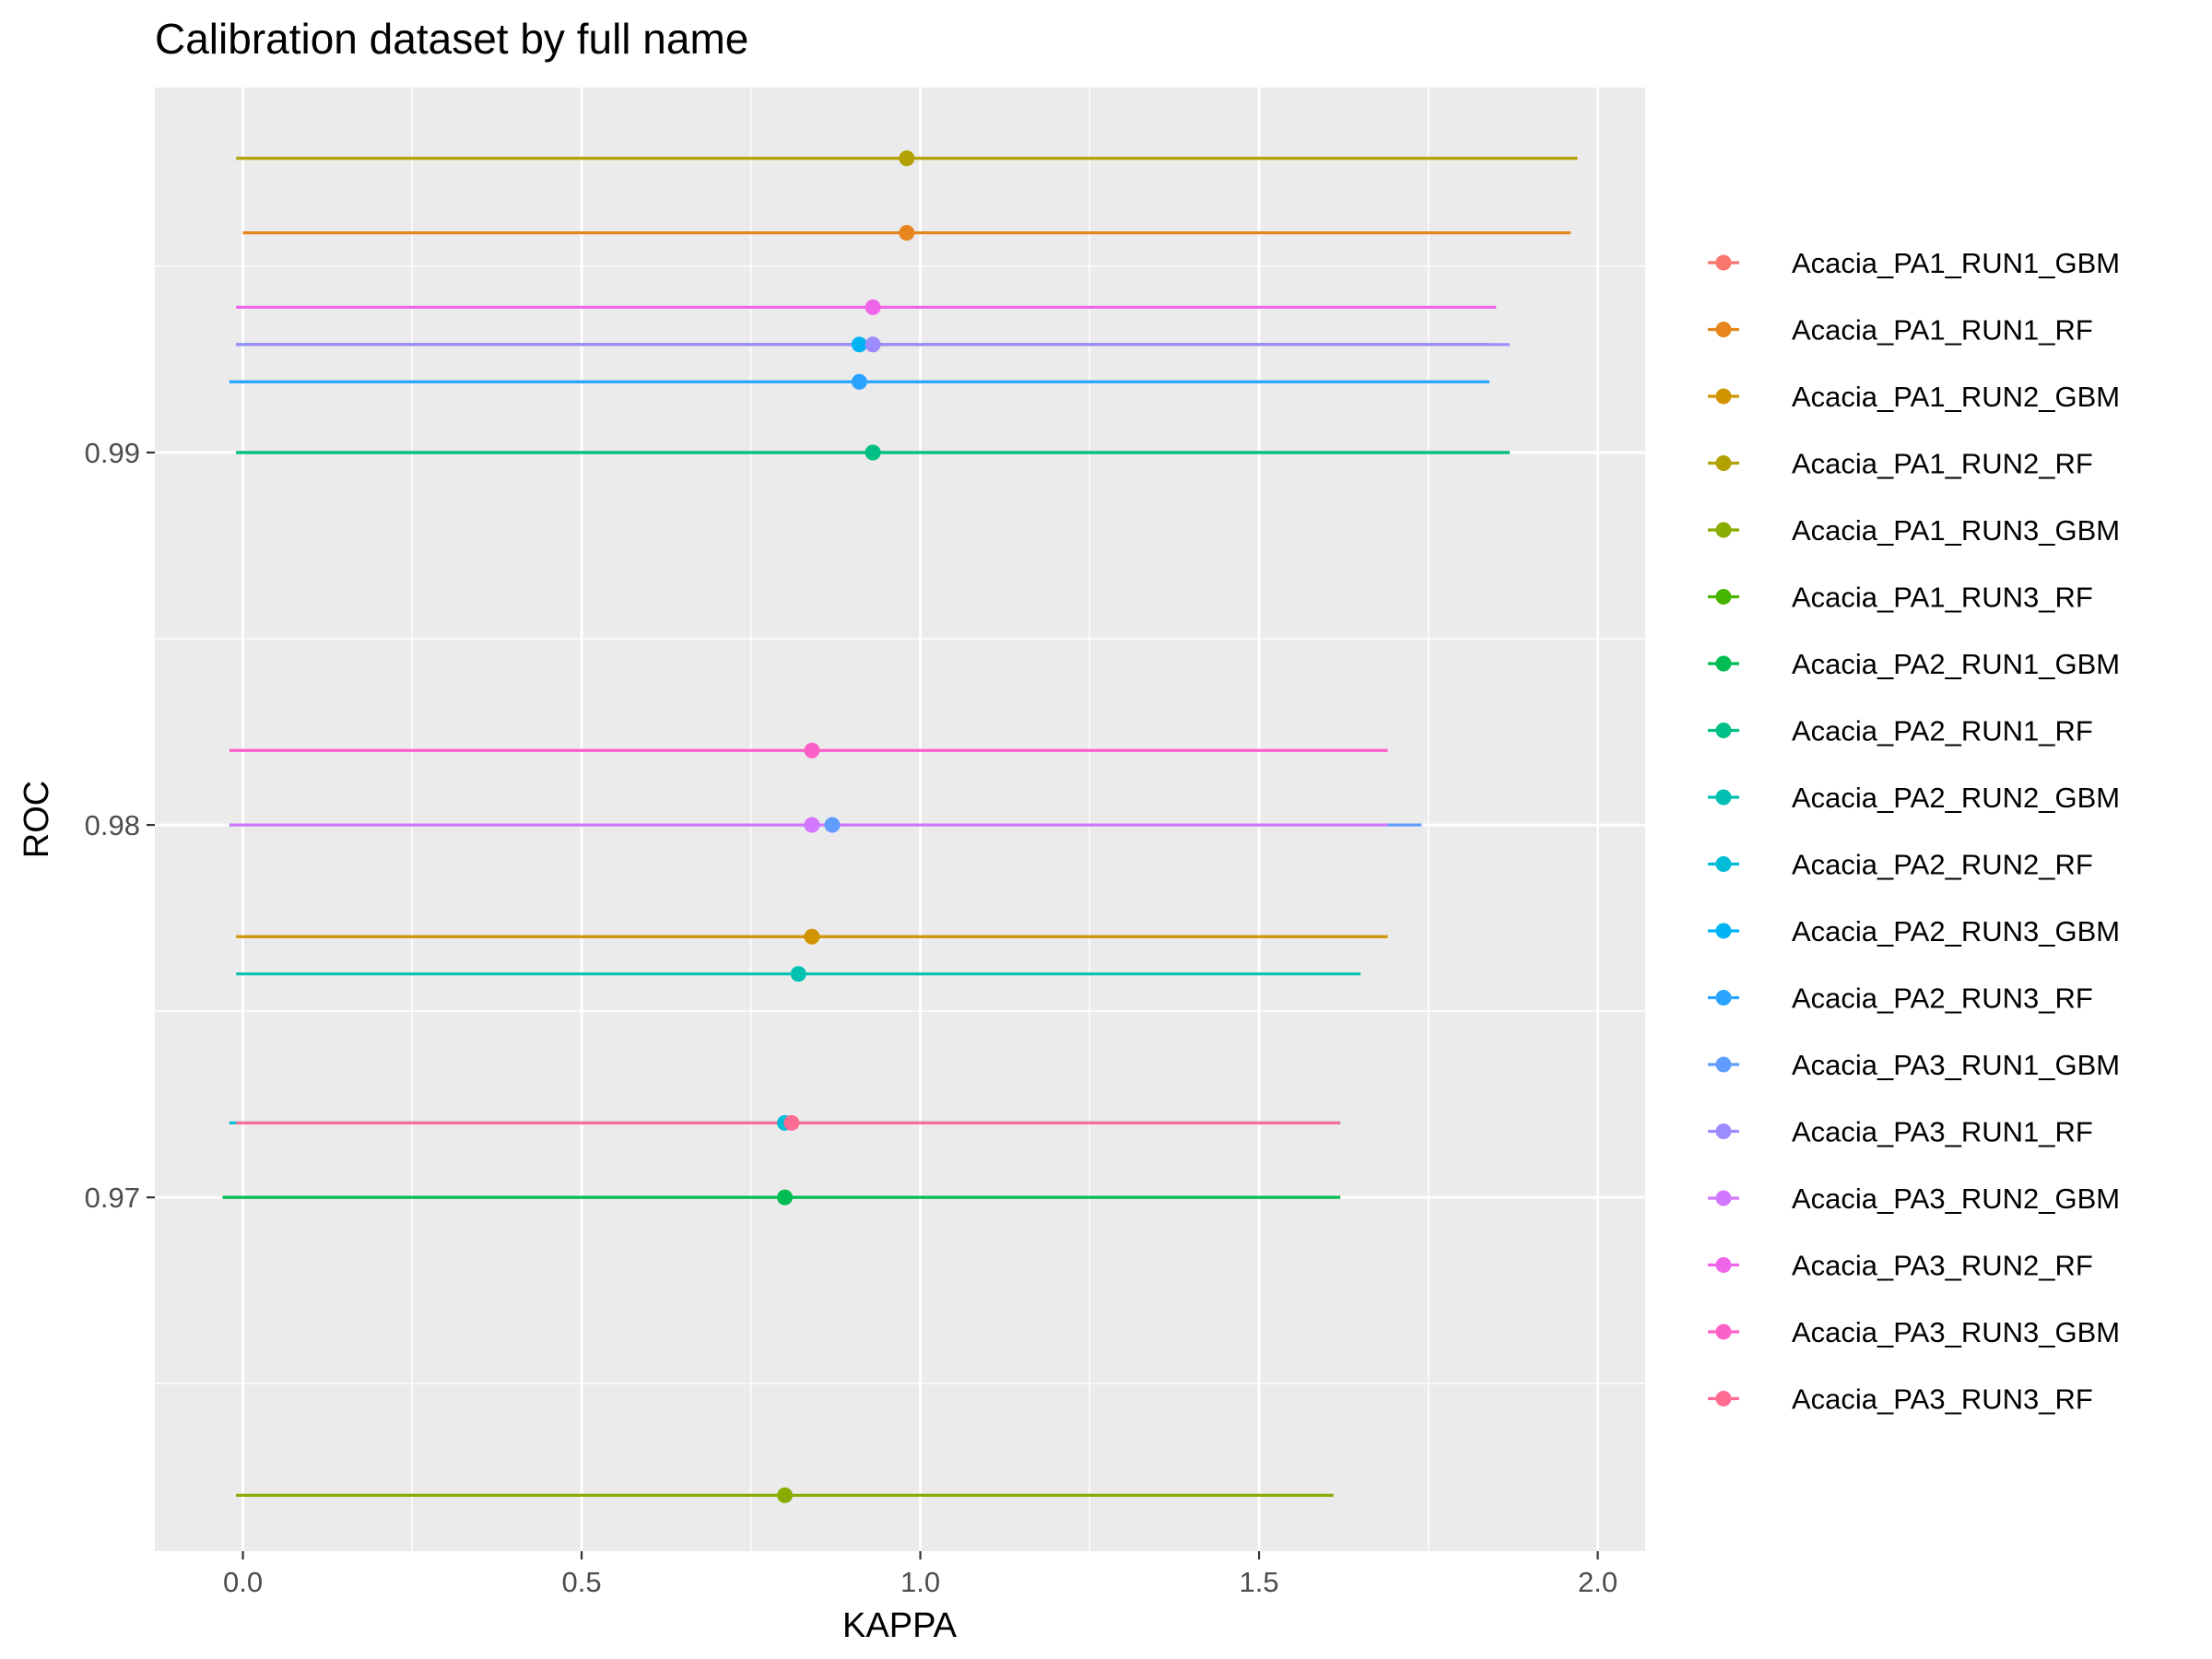 This screenshot has height=1659, width=2212. Describe the element at coordinates (37, 819) in the screenshot. I see `y-axis-label: ROC` at that location.